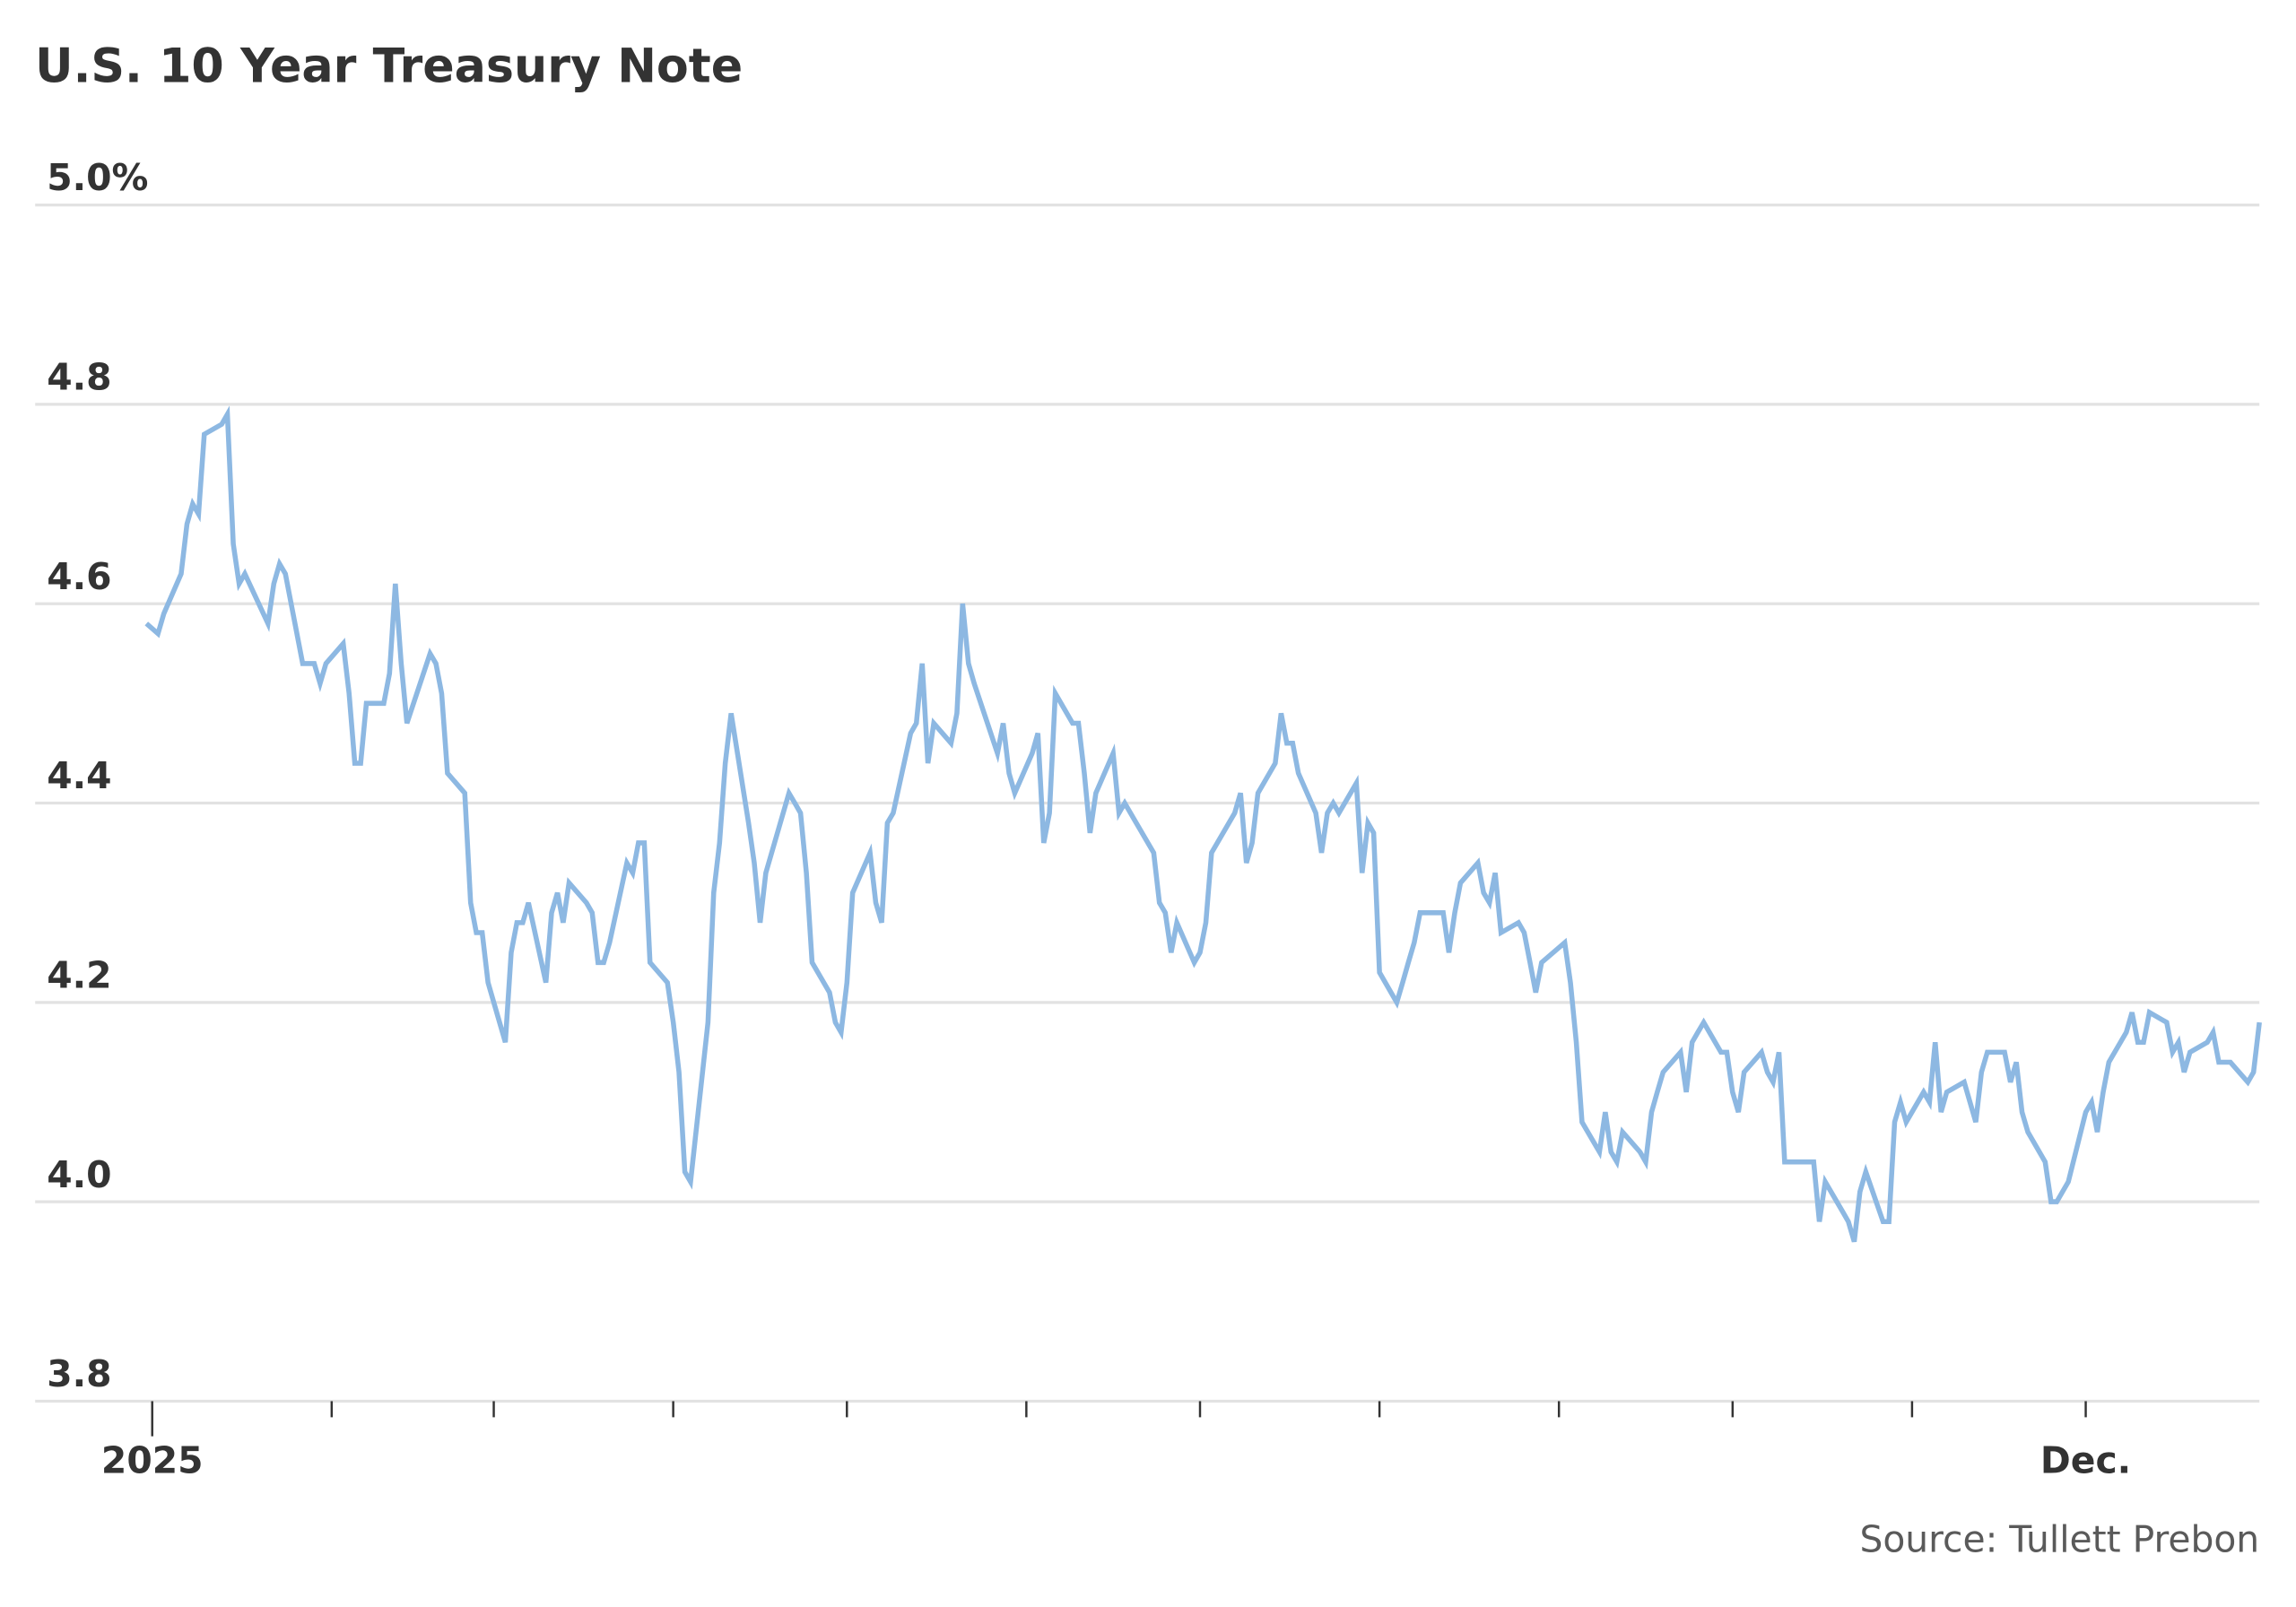 This screenshot has height=1607, width=2296. Describe the element at coordinates (79, 776) in the screenshot. I see `y-tick-label: 4.4` at that location.